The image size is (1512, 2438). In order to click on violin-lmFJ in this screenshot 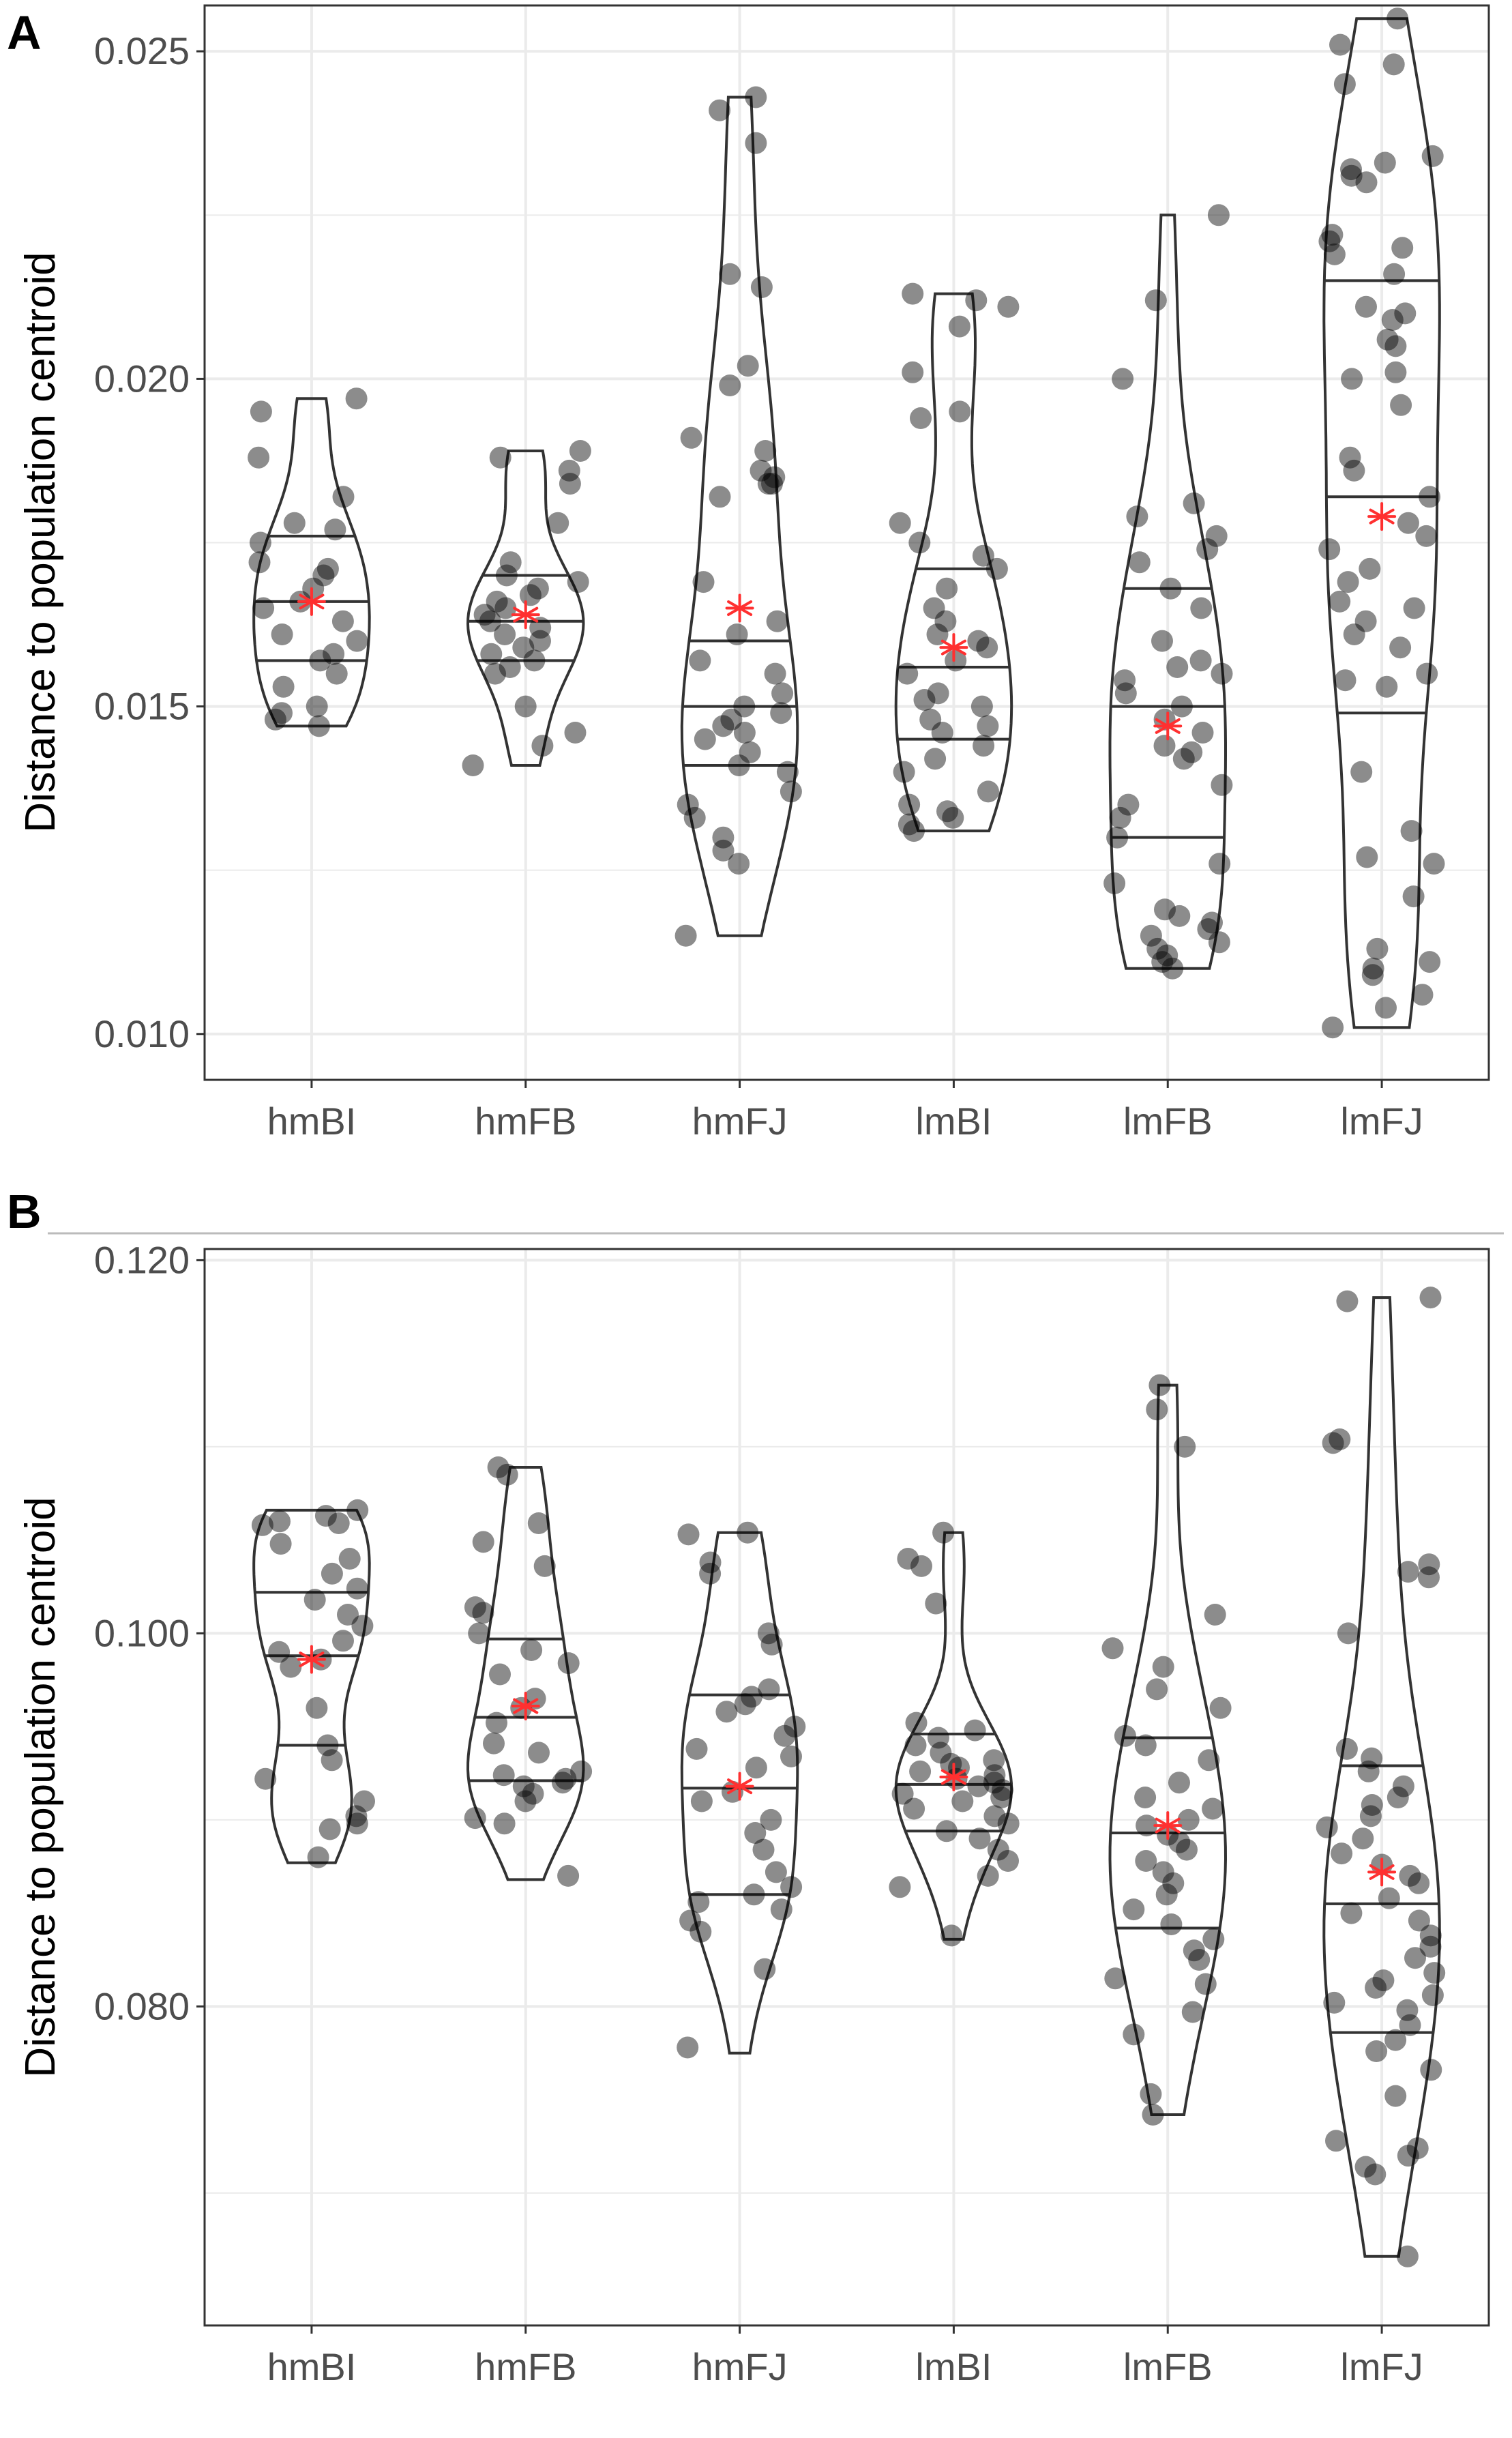, I will do `click(1381, 1777)`.